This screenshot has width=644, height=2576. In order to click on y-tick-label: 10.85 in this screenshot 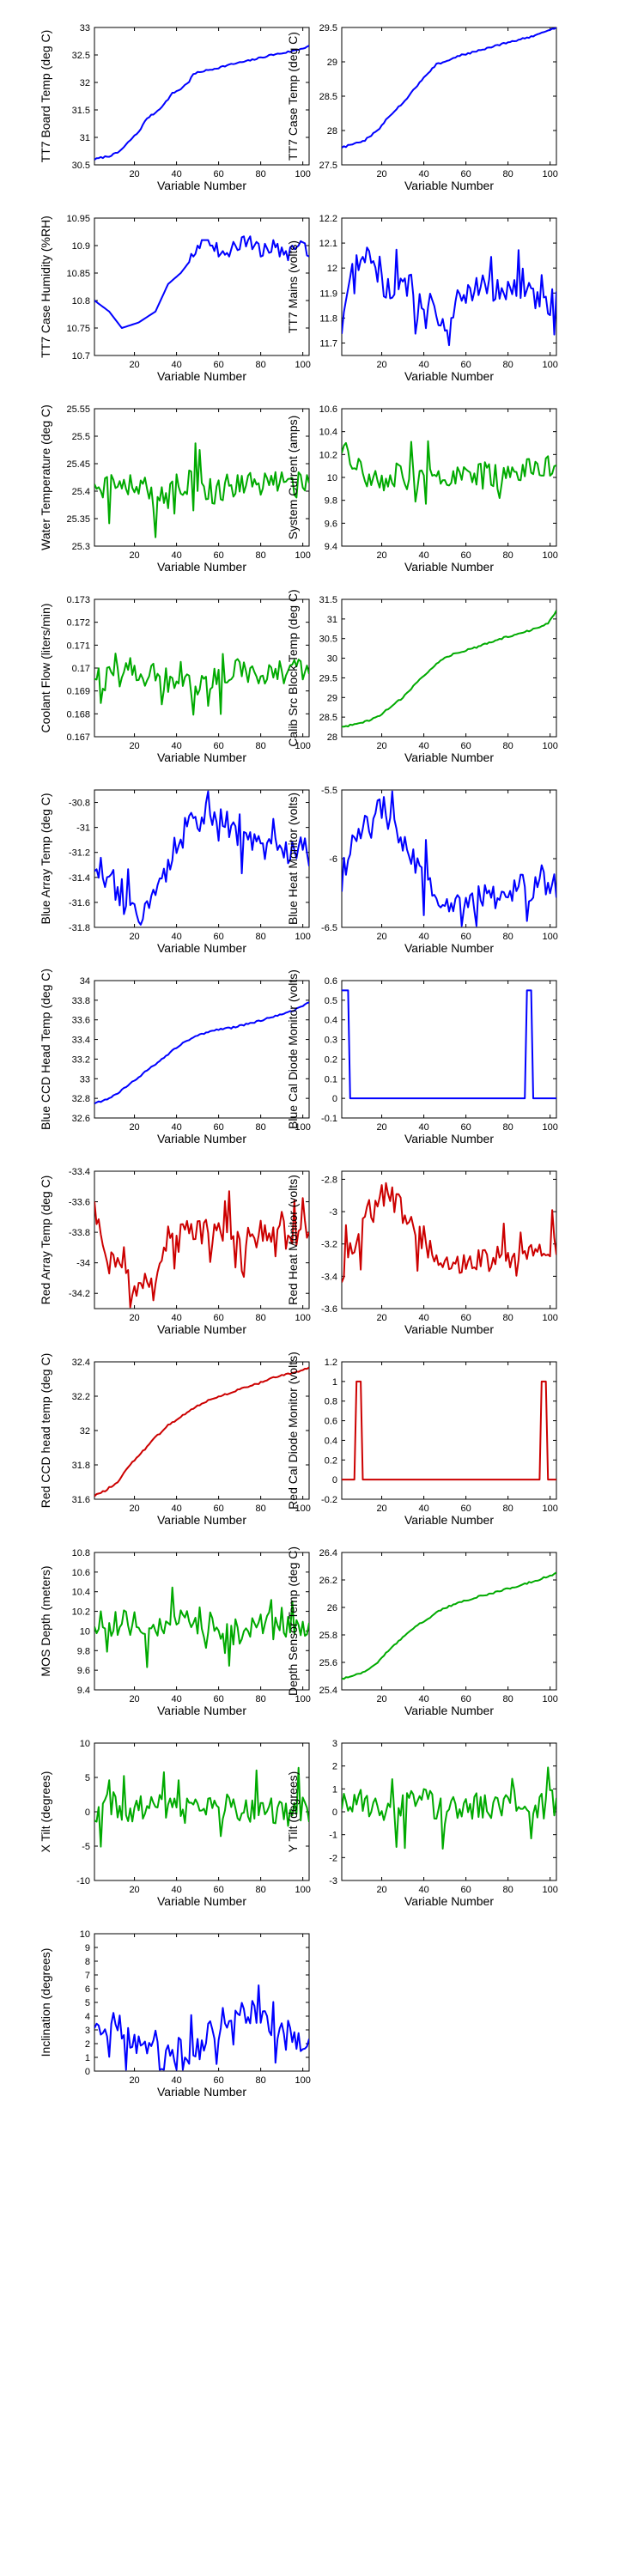, I will do `click(78, 274)`.